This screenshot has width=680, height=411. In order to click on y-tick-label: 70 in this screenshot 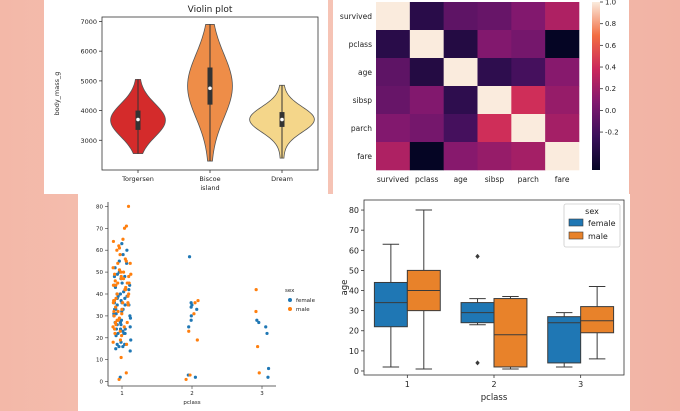, I will do `click(354, 230)`.